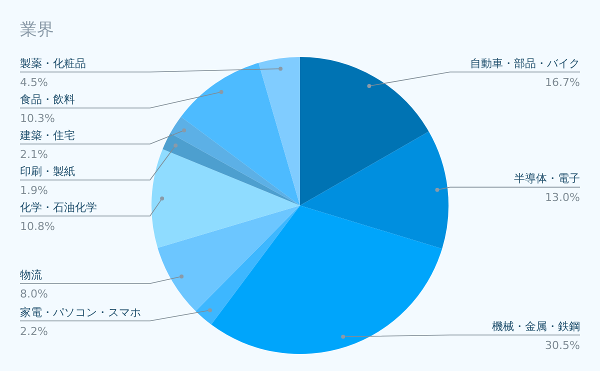 Image resolution: width=600 pixels, height=371 pixels. I want to click on data-label: 8.0%, so click(34, 293).